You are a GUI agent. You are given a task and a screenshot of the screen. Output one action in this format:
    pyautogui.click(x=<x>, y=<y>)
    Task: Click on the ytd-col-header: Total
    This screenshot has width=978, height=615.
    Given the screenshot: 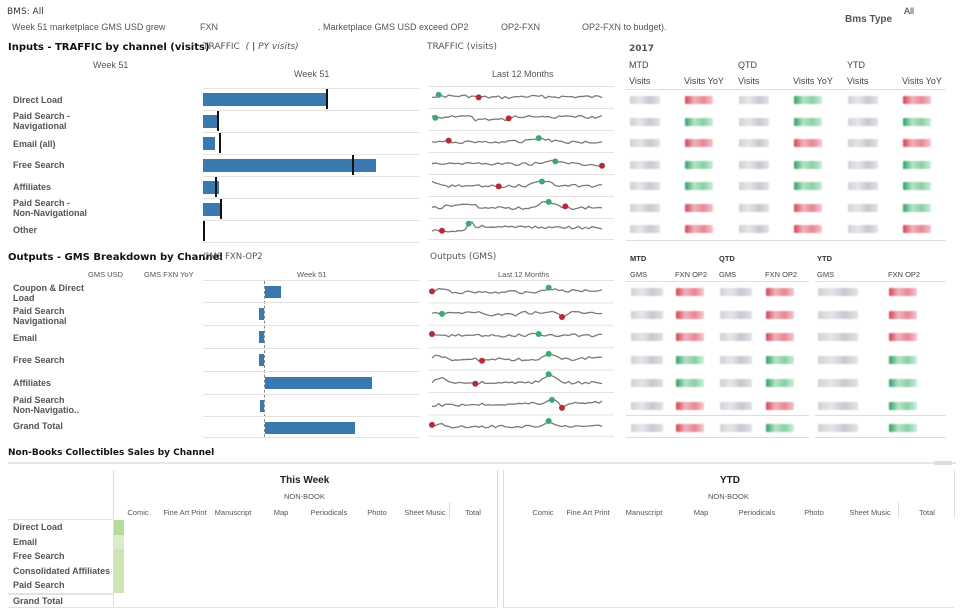 What is the action you would take?
    pyautogui.click(x=927, y=512)
    